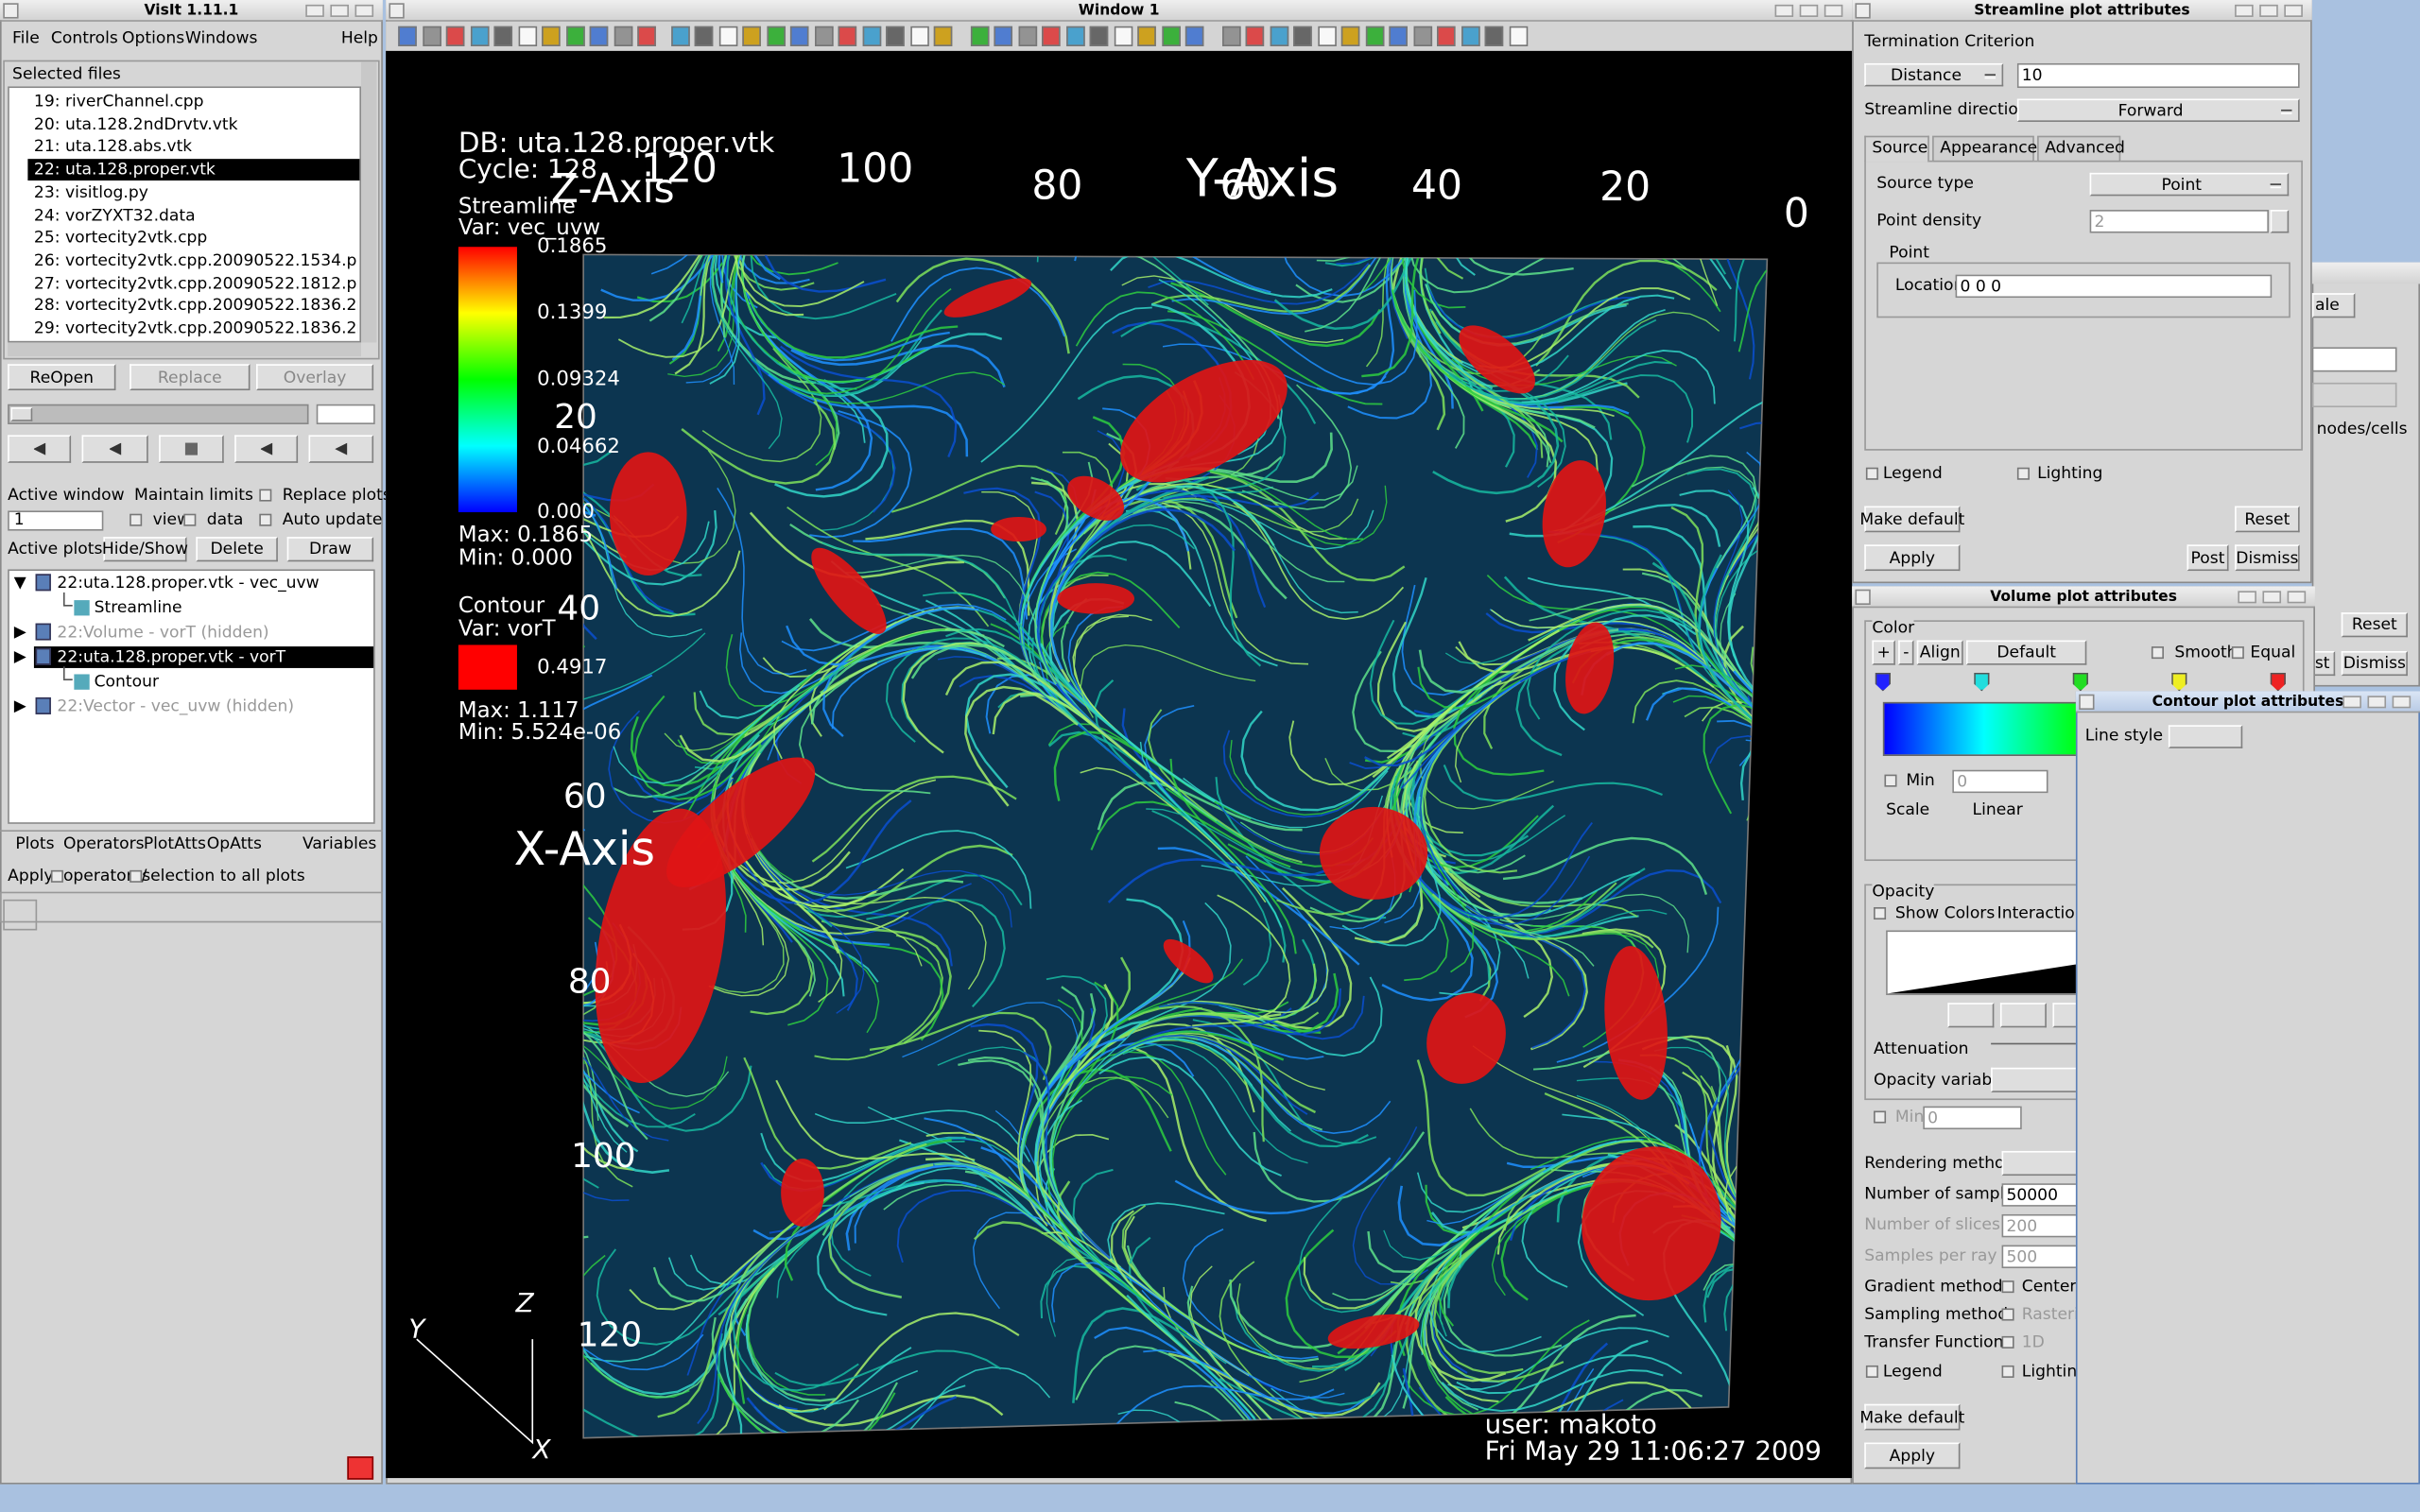 The image size is (2420, 1512). What do you see at coordinates (2280, 221) in the screenshot?
I see `spinner` at bounding box center [2280, 221].